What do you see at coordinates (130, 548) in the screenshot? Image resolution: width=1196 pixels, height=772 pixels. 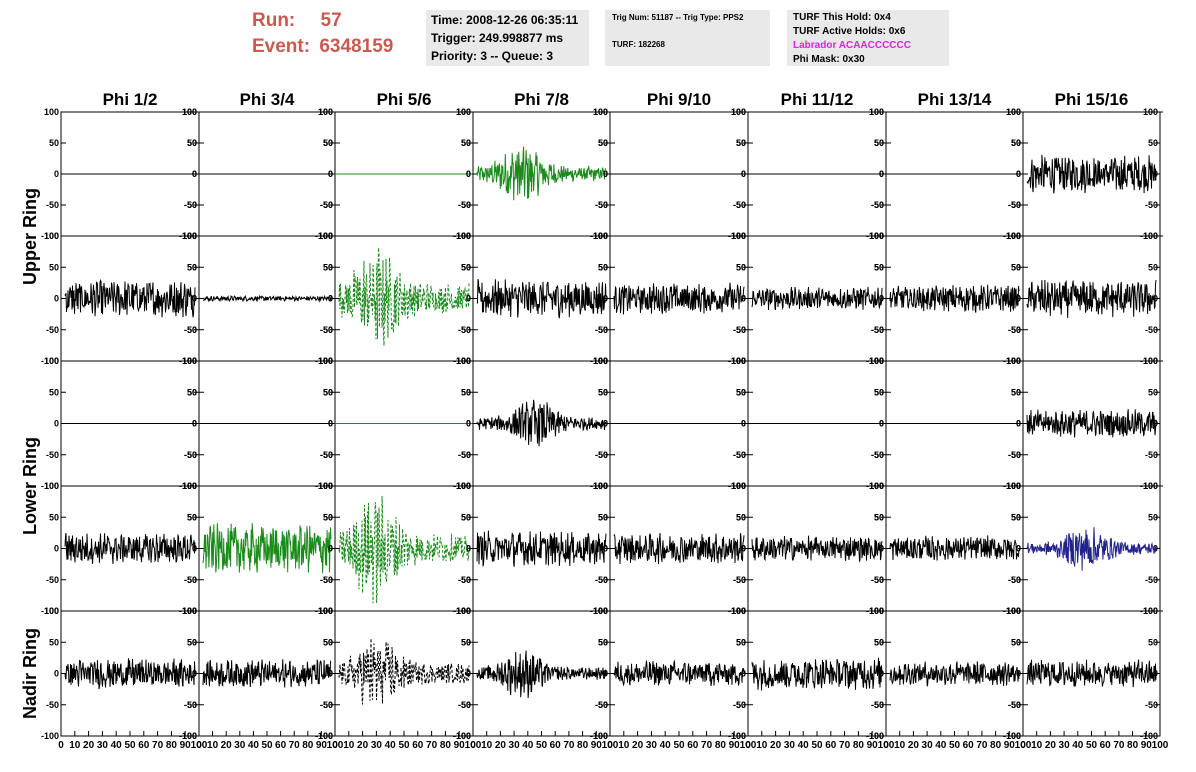 I see `panel-frame` at bounding box center [130, 548].